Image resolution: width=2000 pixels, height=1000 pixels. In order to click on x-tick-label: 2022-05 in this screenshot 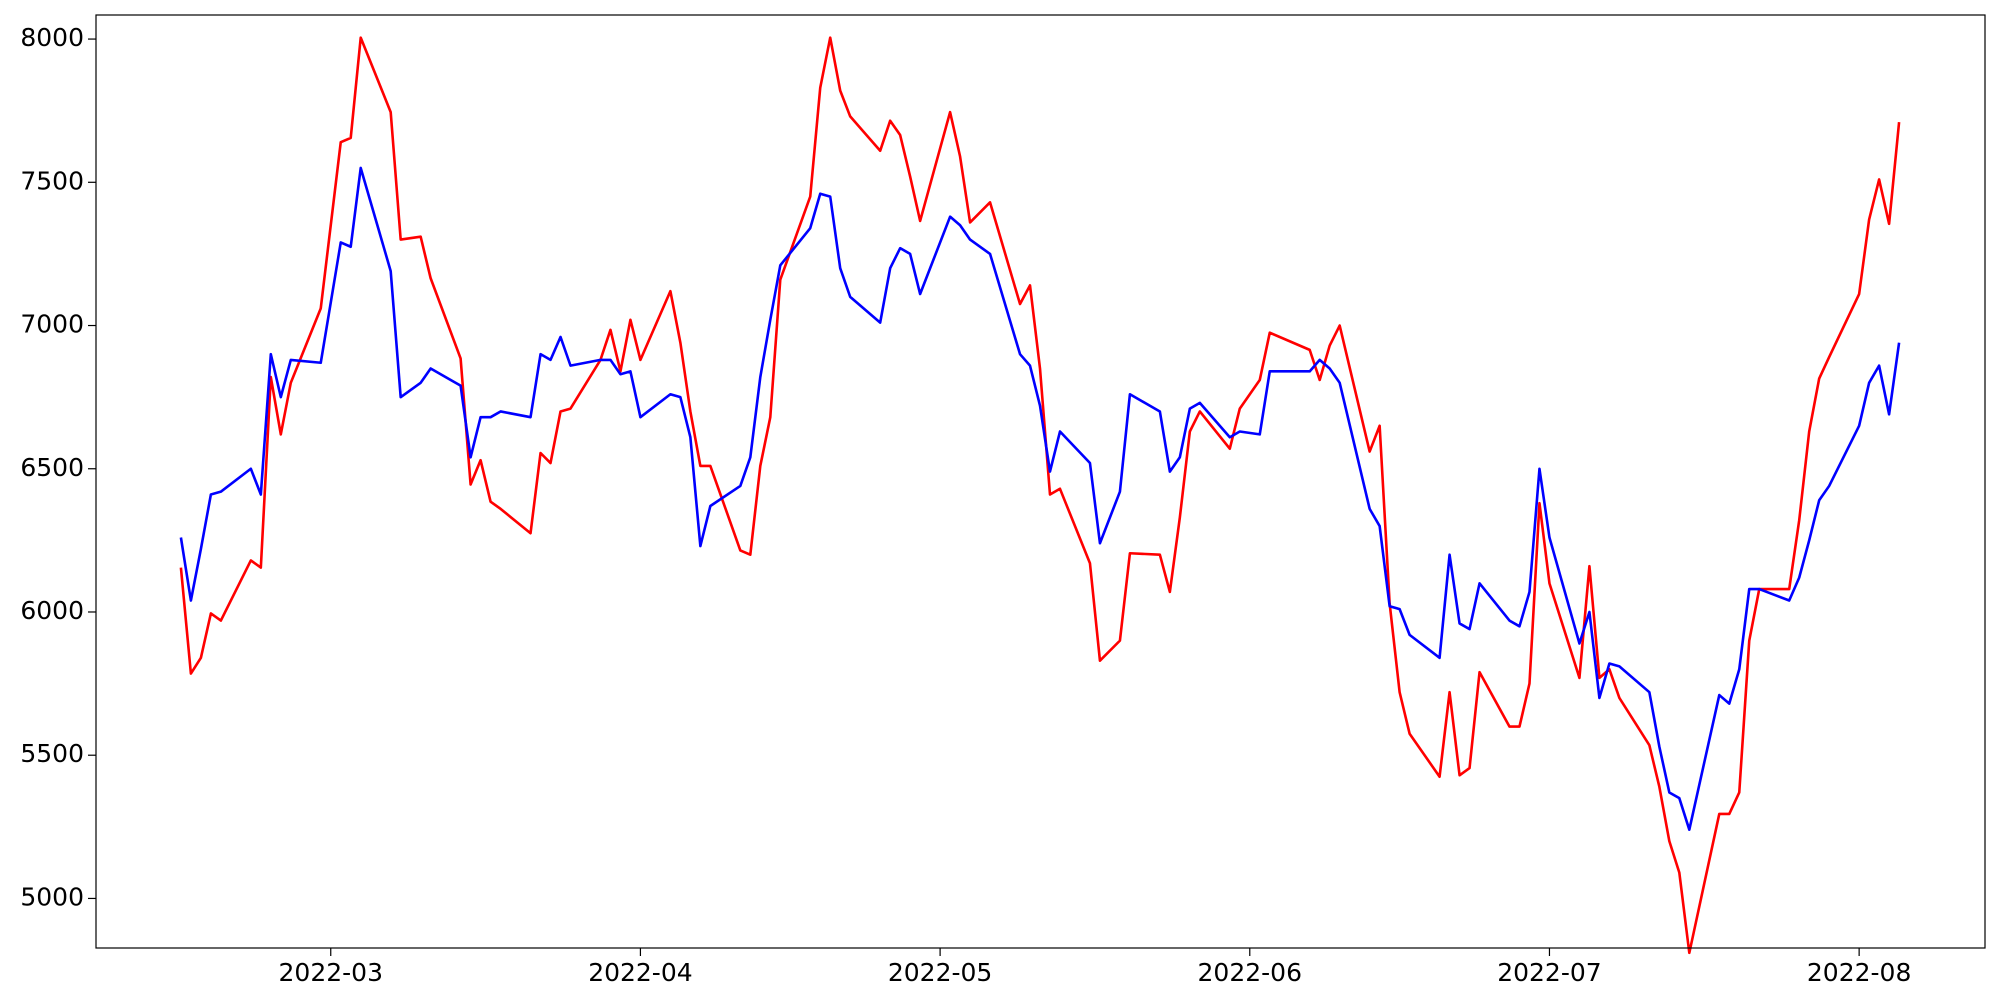, I will do `click(940, 972)`.